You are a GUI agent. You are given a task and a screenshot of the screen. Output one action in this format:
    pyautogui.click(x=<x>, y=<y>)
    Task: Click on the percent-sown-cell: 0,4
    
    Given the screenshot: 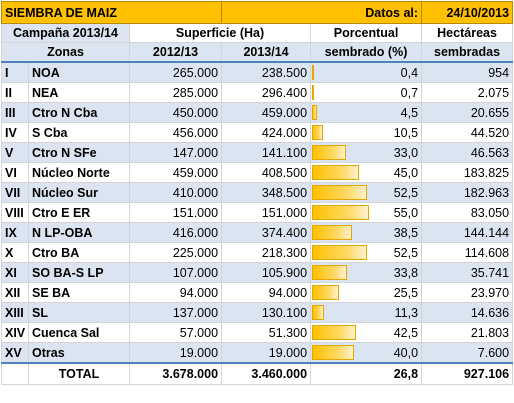 What is the action you would take?
    pyautogui.click(x=366, y=72)
    